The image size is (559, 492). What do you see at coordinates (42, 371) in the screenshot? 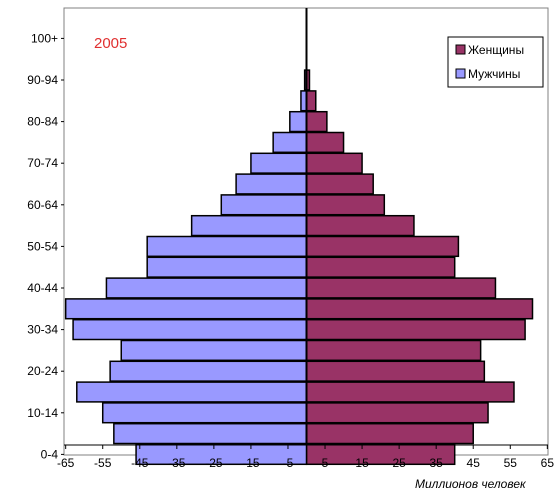
I see `y-tick-label: 20-24` at bounding box center [42, 371].